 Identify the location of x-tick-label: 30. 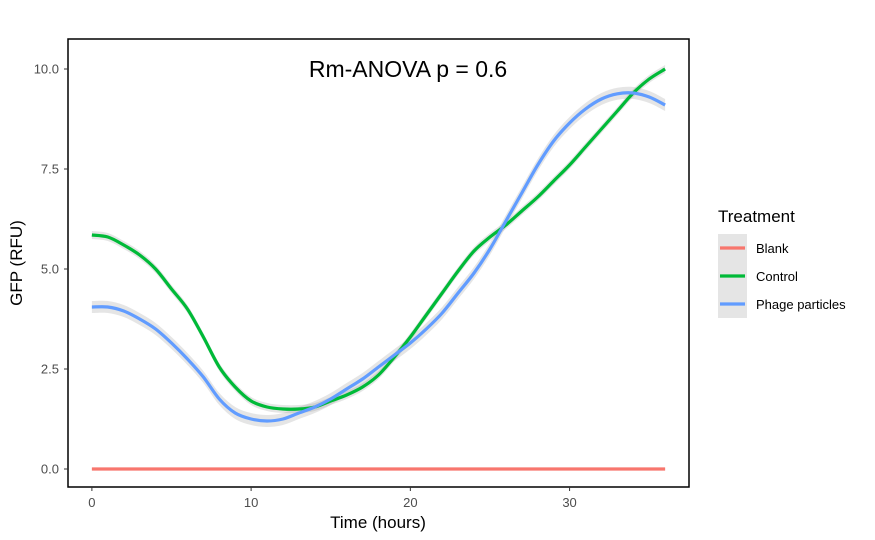
(569, 502).